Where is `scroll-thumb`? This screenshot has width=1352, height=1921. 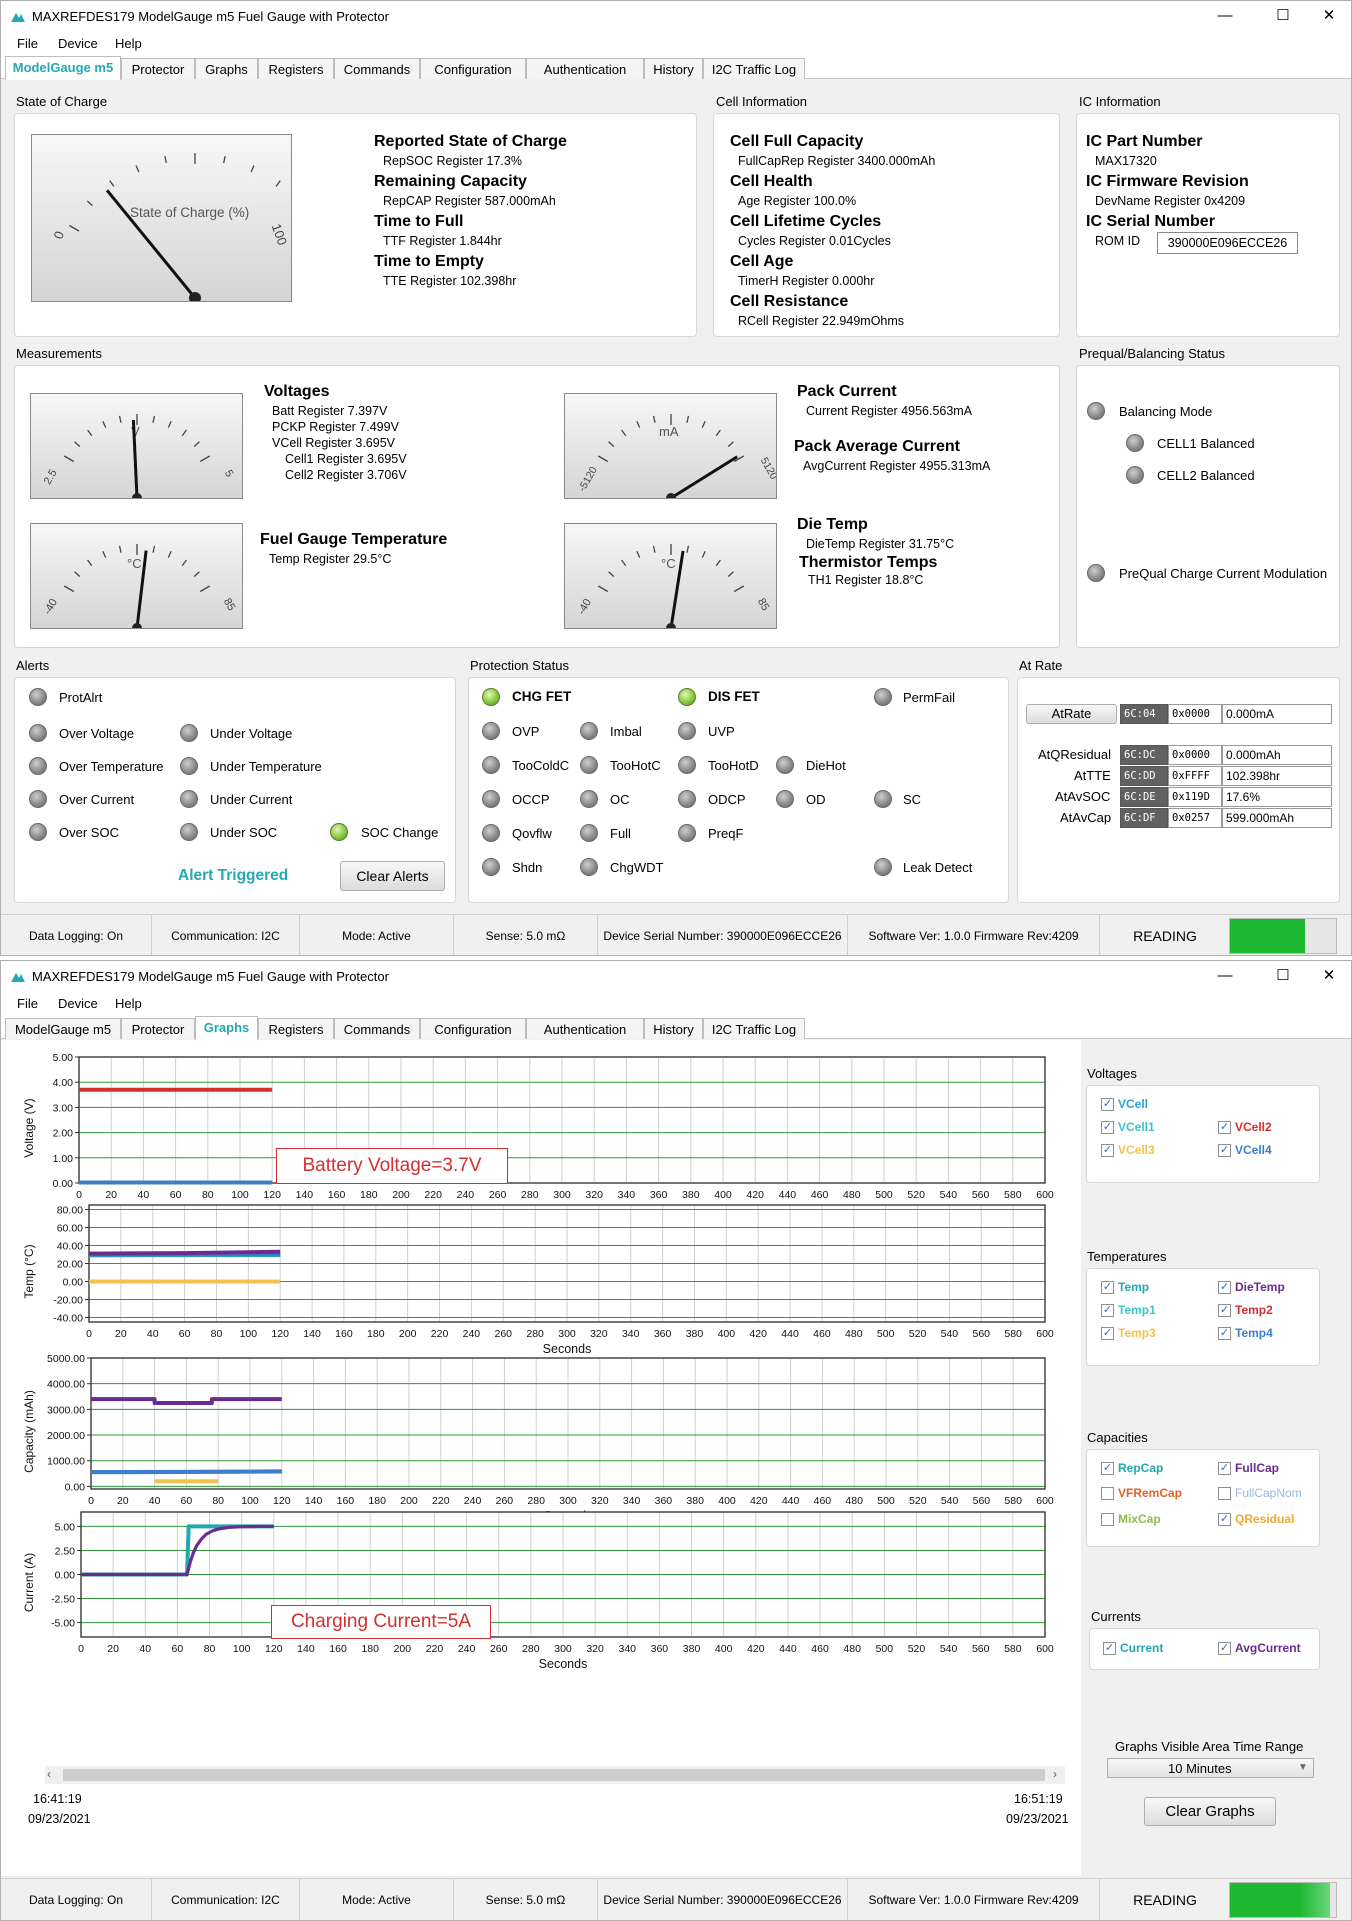
scroll-thumb is located at coordinates (554, 1775).